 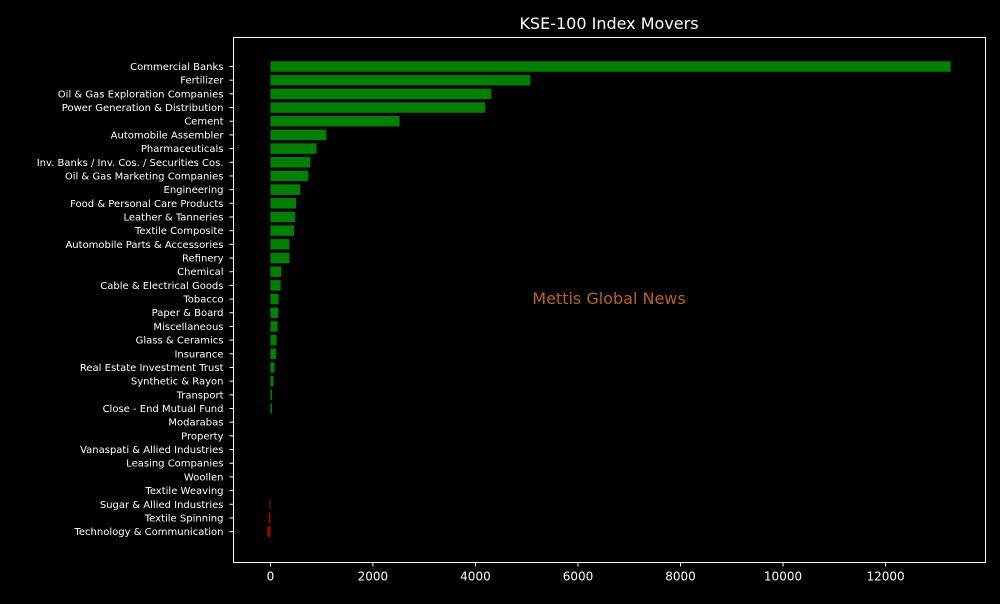 What do you see at coordinates (161, 286) in the screenshot?
I see `y-tick-label: Cable & Electrical Goods` at bounding box center [161, 286].